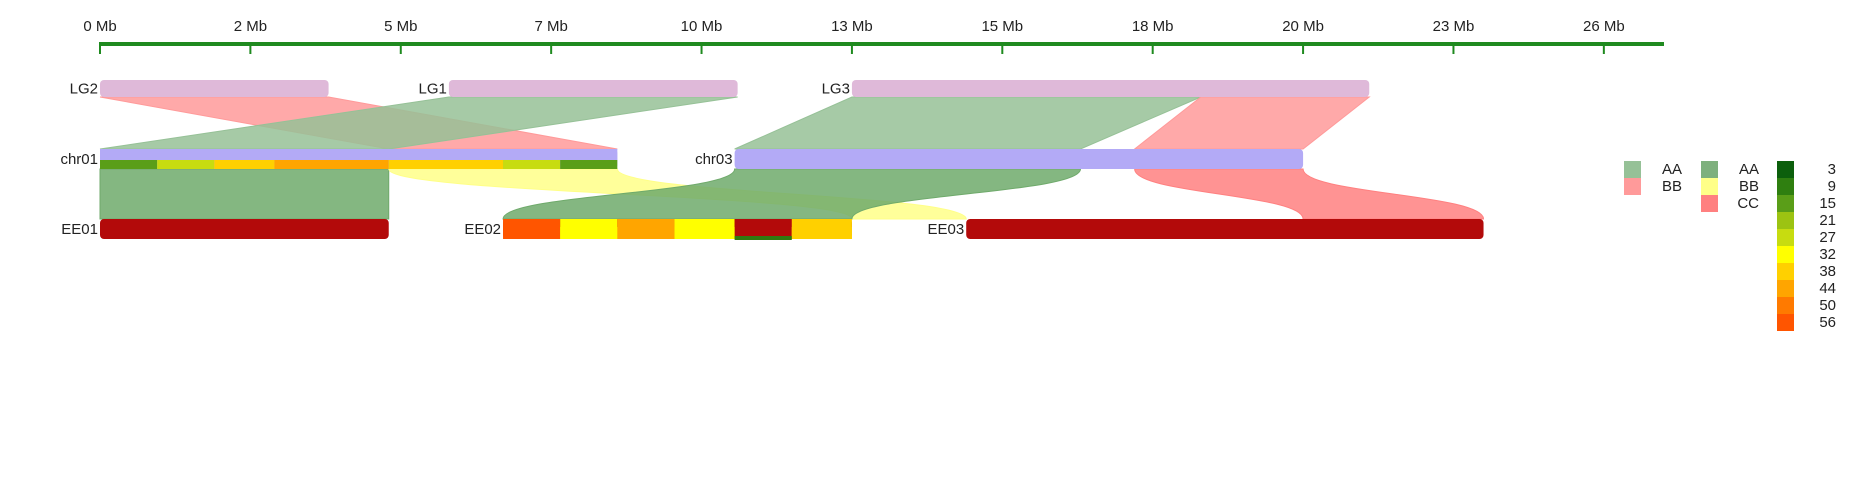  I want to click on chromosome-label: chr03, so click(714, 159).